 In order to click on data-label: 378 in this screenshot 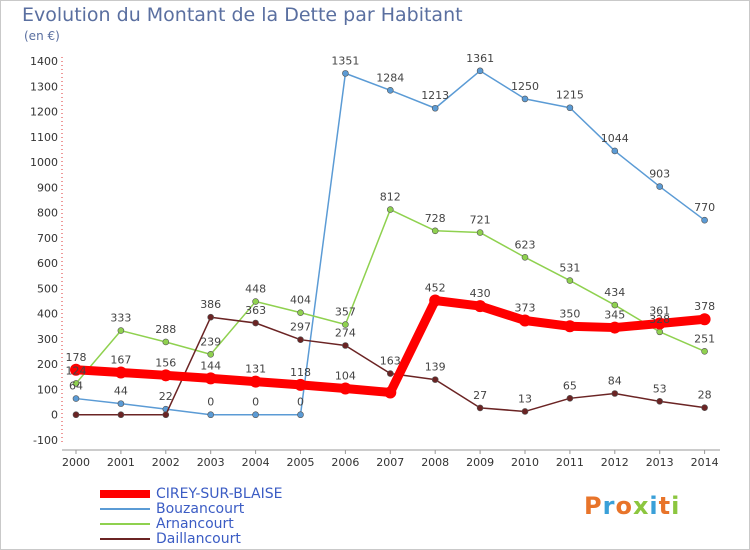, I will do `click(704, 306)`.